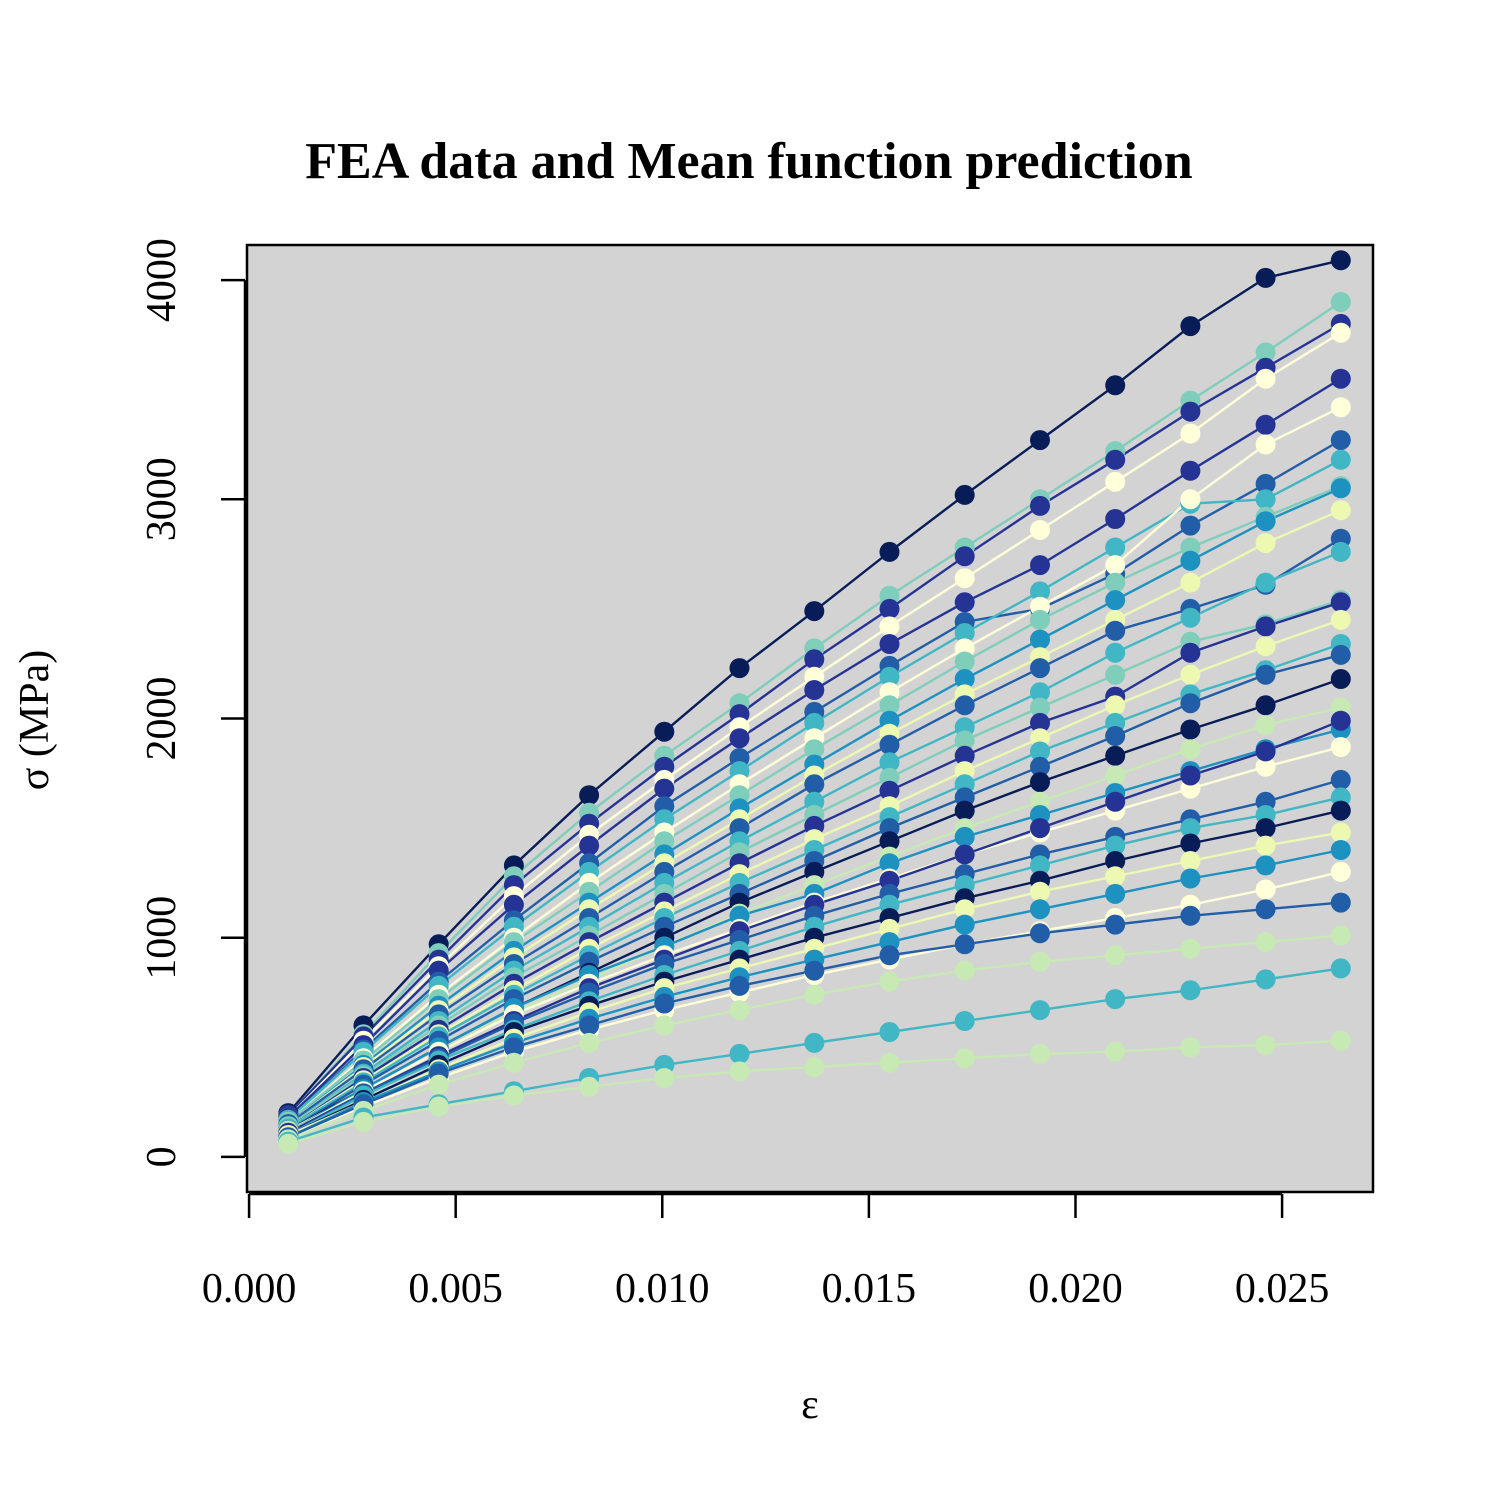 The height and width of the screenshot is (1505, 1500). I want to click on y-axis-label: σ (MPa), so click(35, 720).